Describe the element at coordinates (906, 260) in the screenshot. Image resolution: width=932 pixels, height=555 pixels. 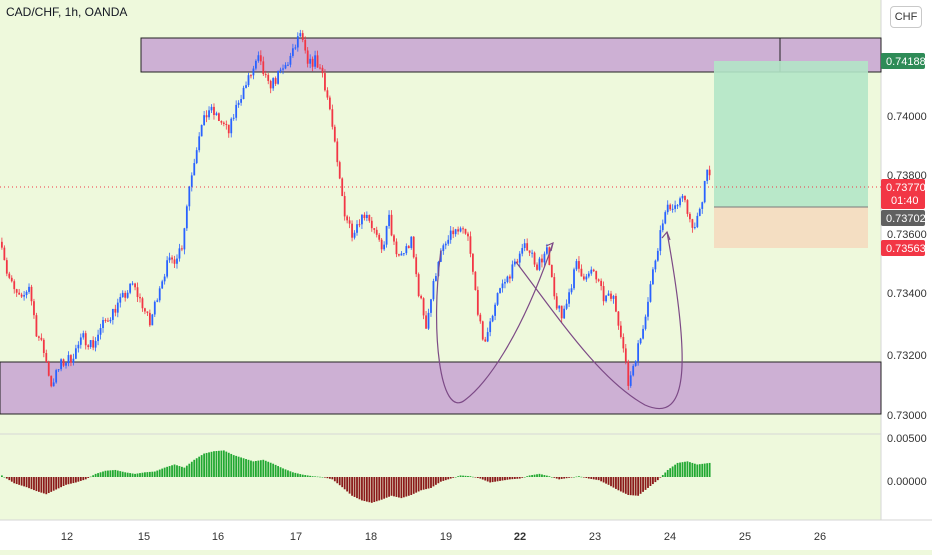
I see `price-scale-background` at that location.